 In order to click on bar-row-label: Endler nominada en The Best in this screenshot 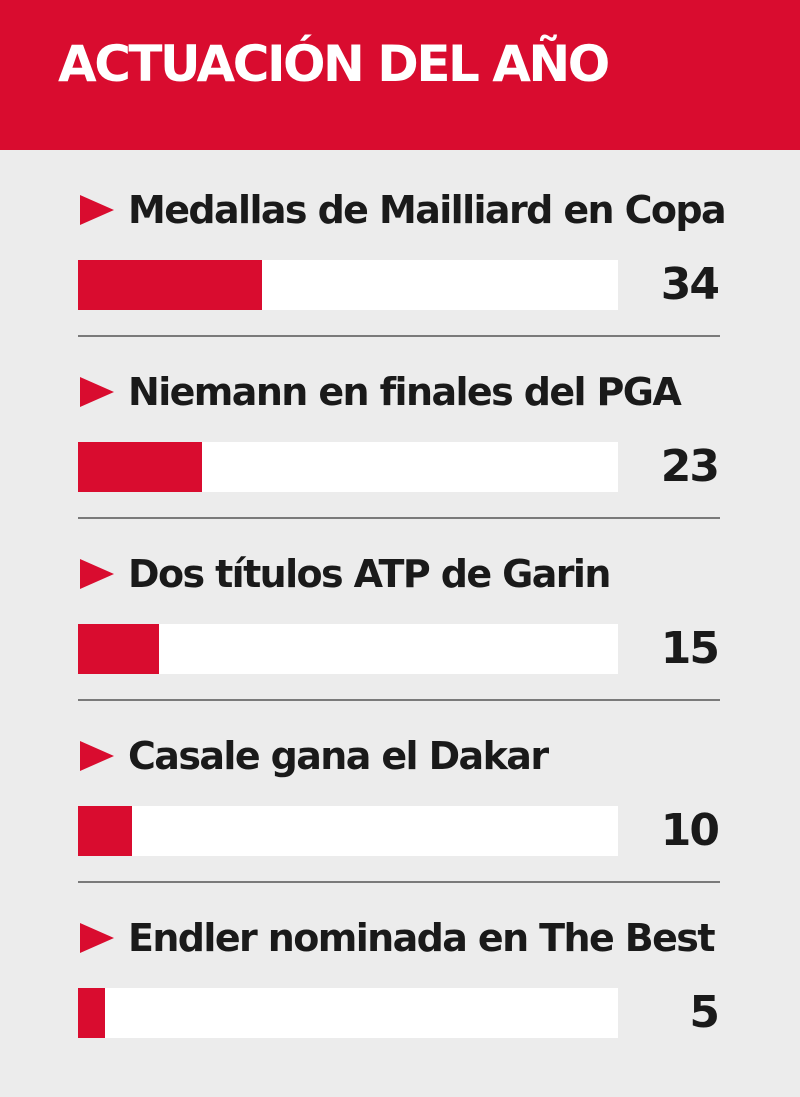, I will do `click(397, 938)`.